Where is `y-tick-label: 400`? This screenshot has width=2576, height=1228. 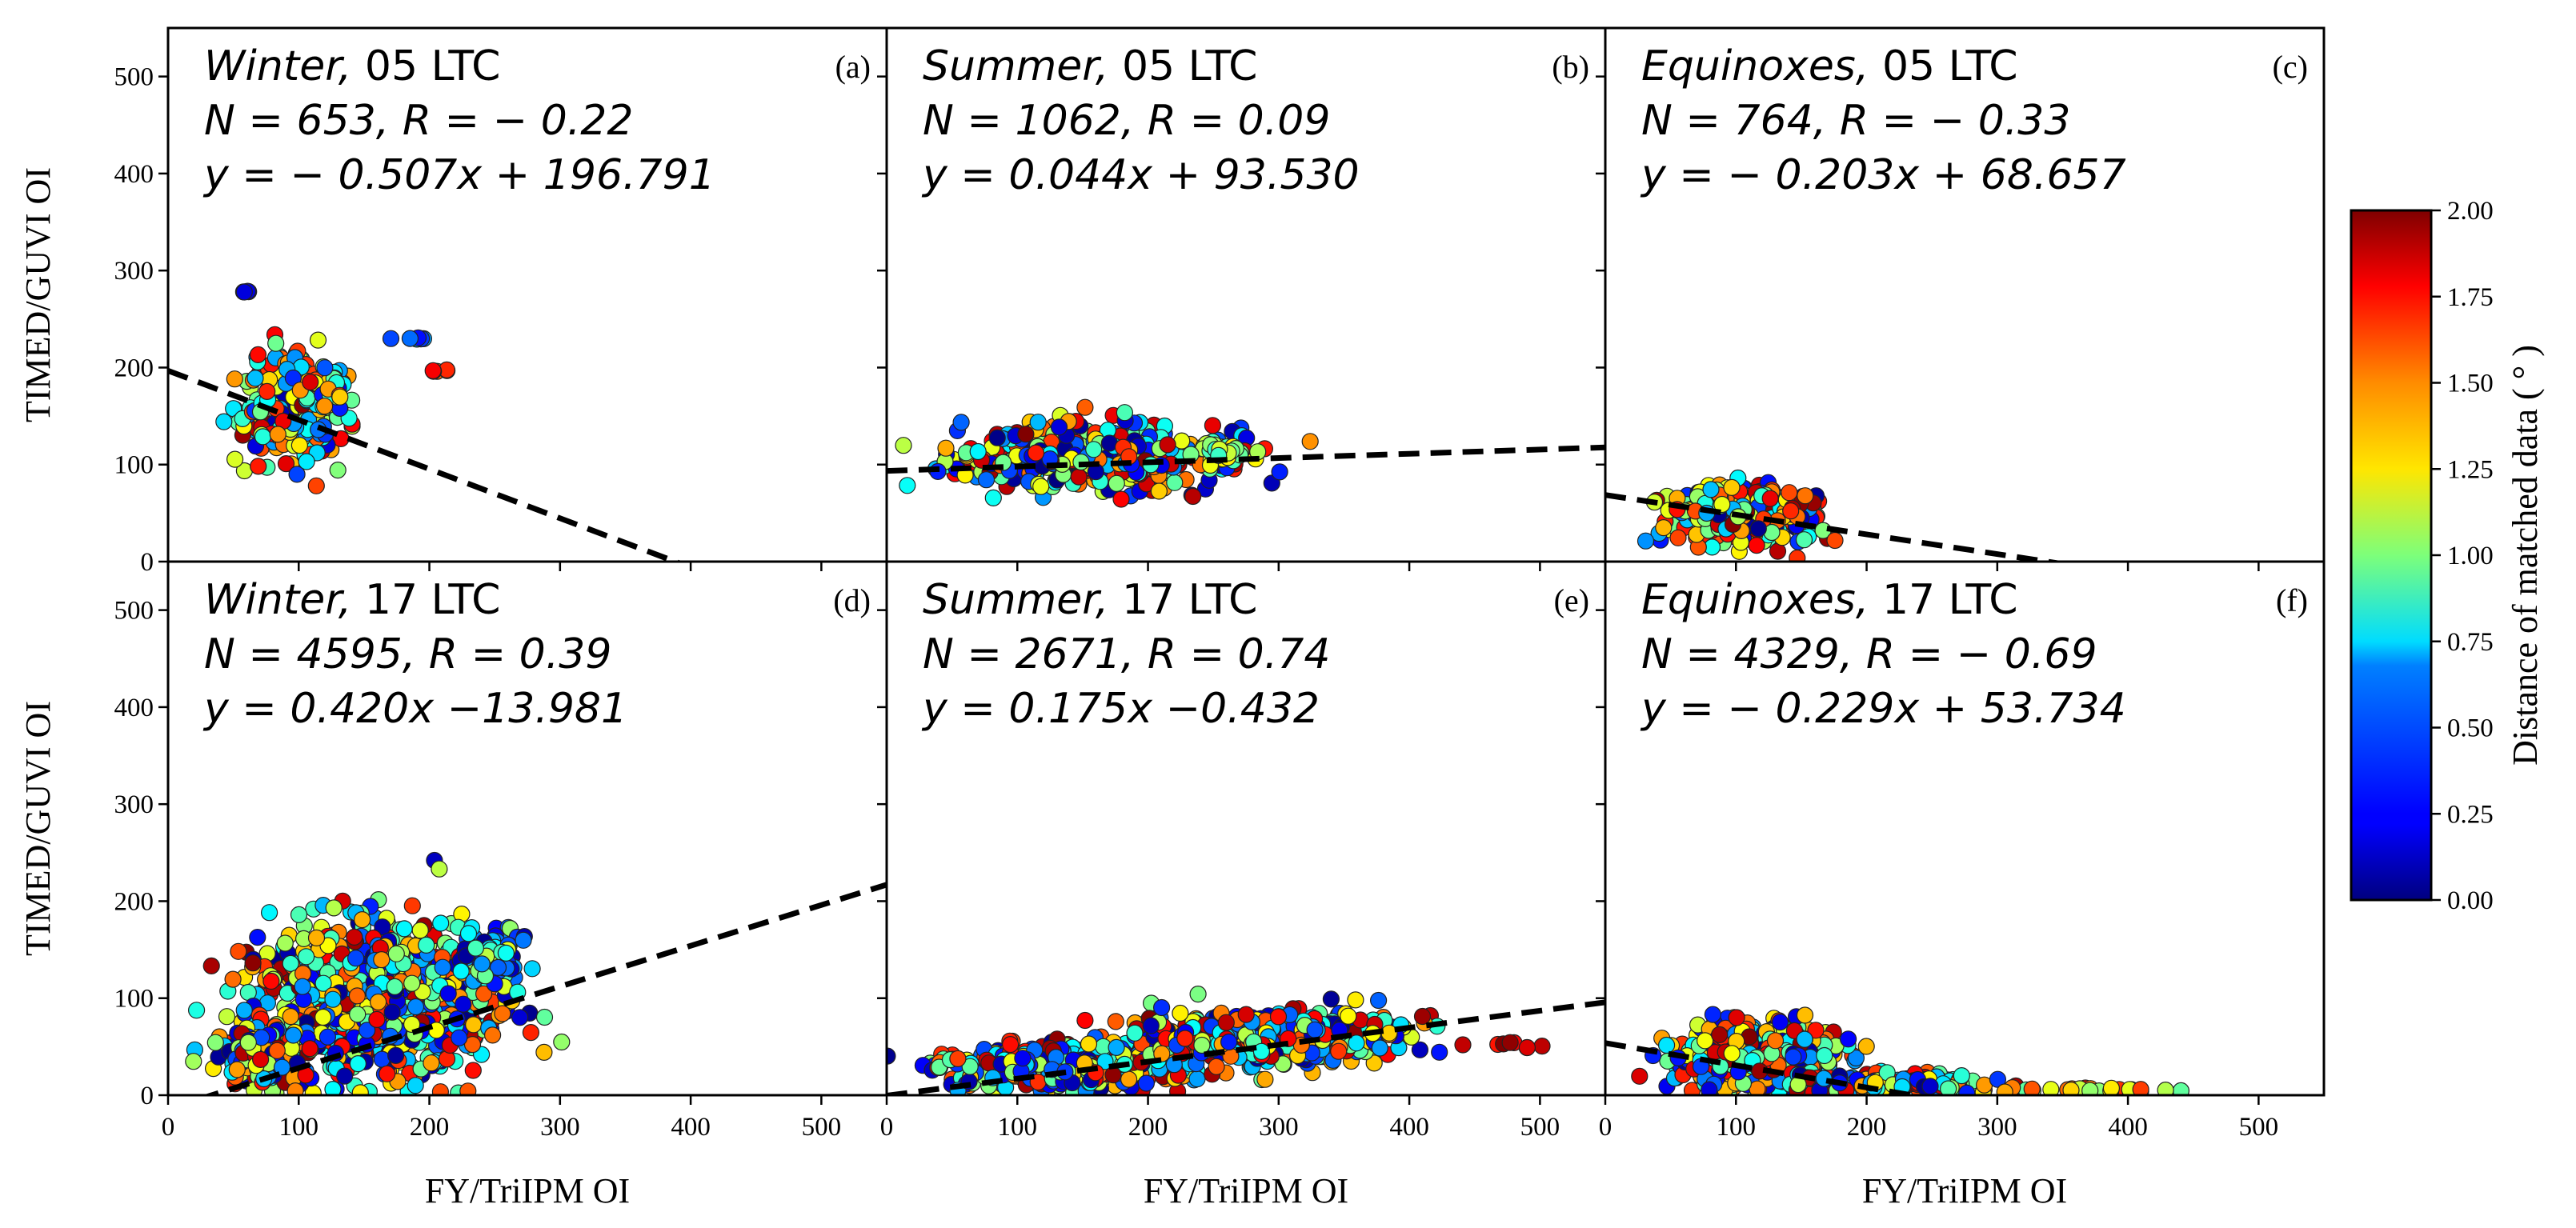
y-tick-label: 400 is located at coordinates (134, 708).